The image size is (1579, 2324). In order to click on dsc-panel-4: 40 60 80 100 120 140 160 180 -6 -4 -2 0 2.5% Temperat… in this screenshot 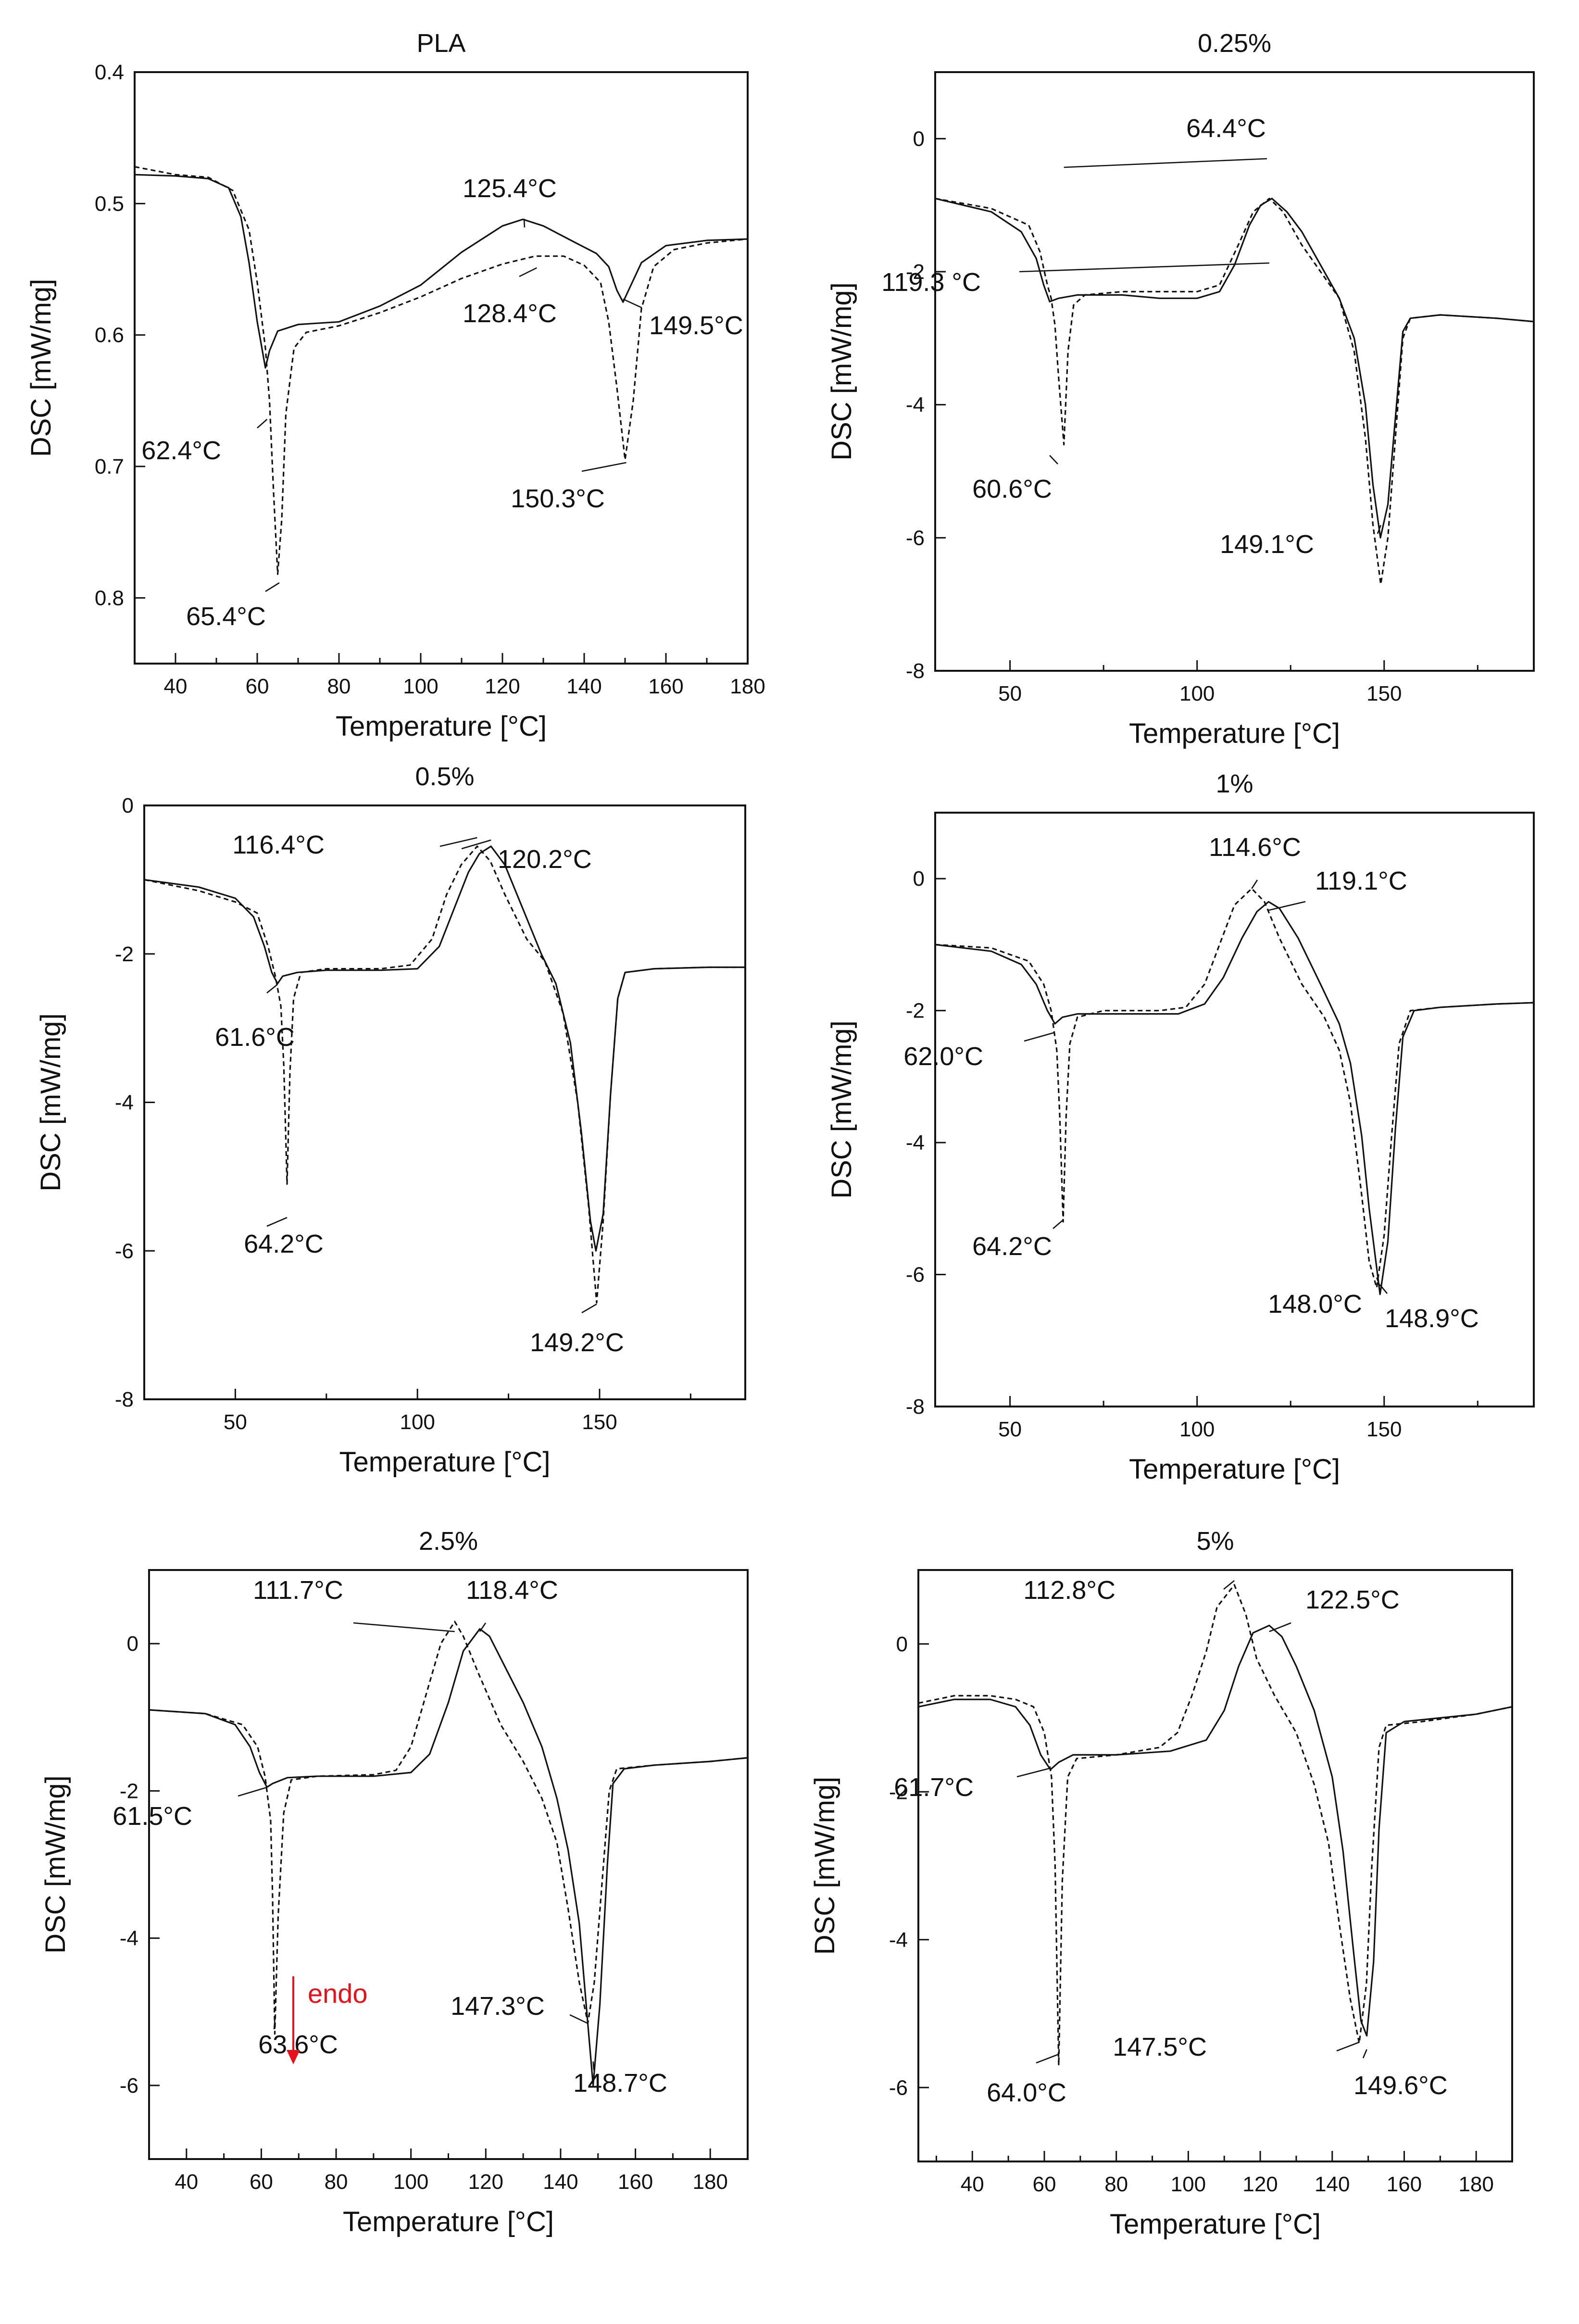, I will do `click(394, 1882)`.